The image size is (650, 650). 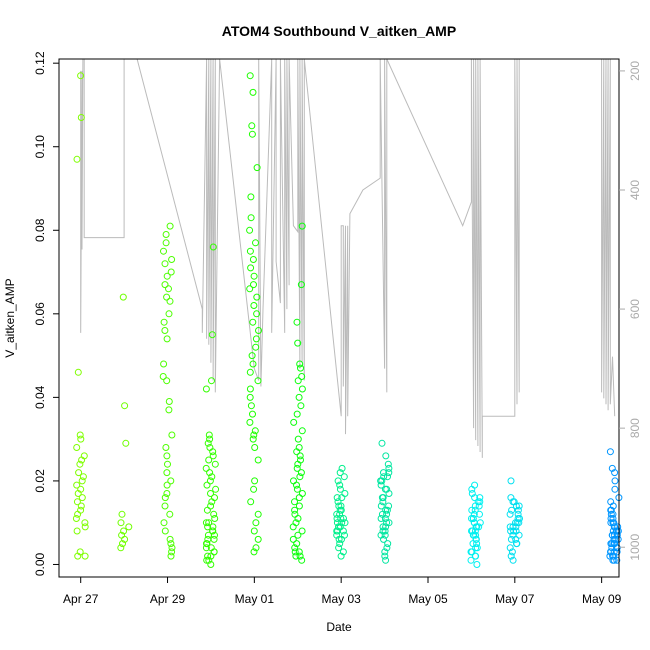 What do you see at coordinates (255, 599) in the screenshot?
I see `x-tick-label: May 01` at bounding box center [255, 599].